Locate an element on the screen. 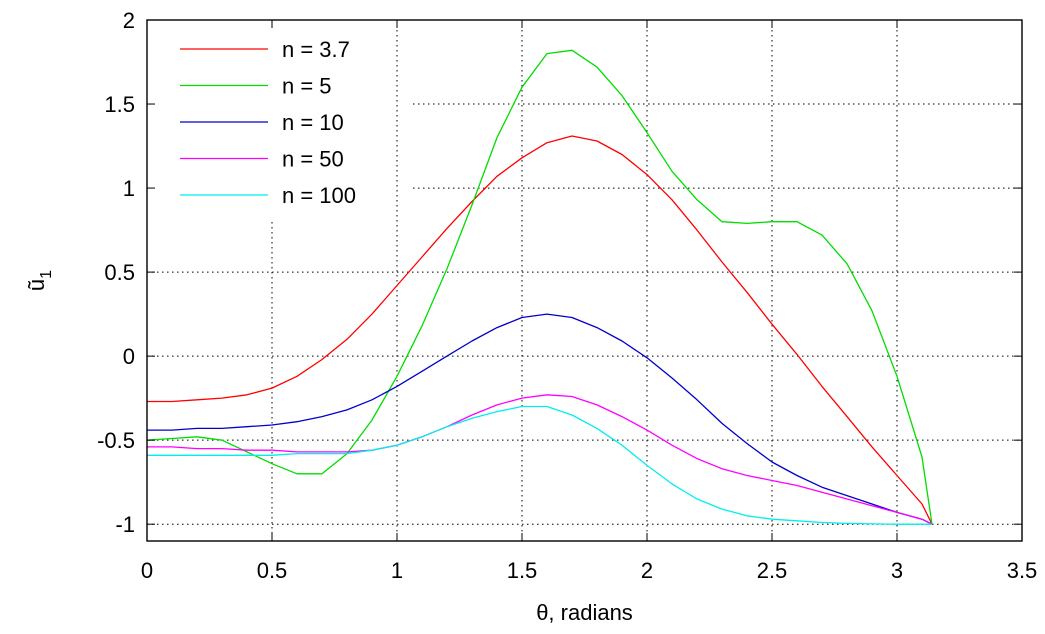 This screenshot has width=1045, height=634. x-tick-label: 2 is located at coordinates (647, 570).